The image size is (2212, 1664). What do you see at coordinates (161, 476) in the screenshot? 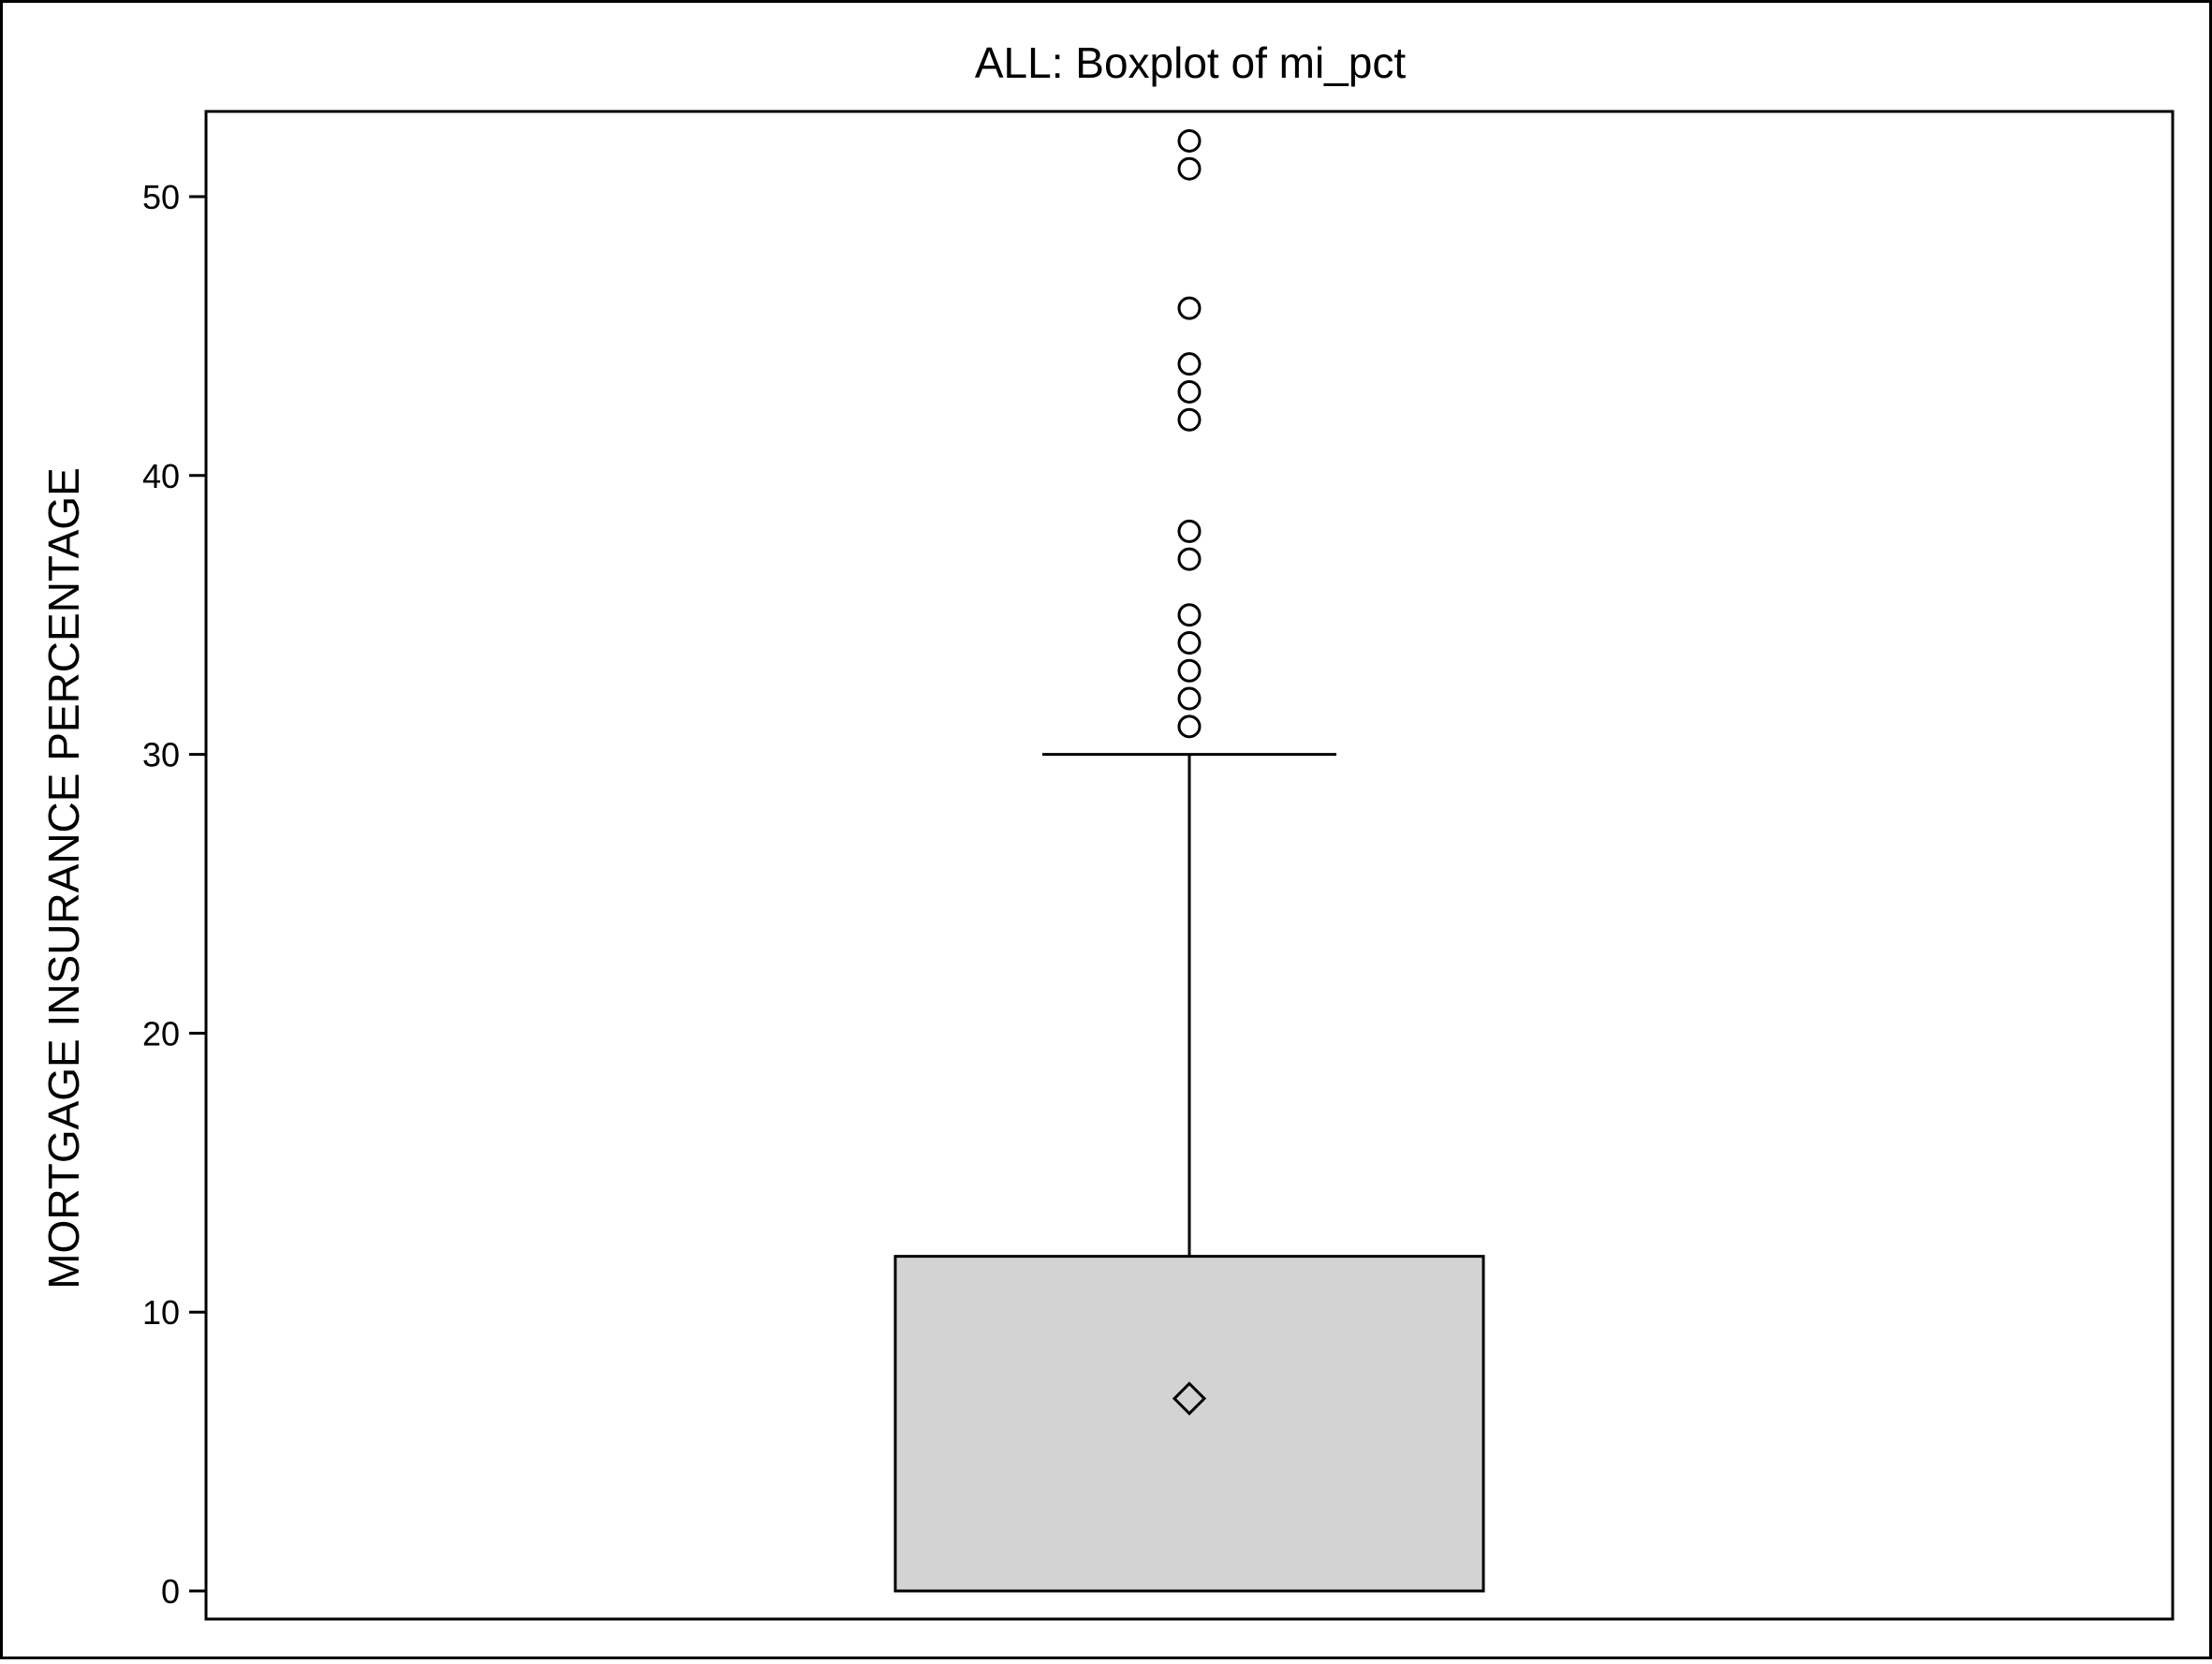
I see `y-tick-label: 40` at bounding box center [161, 476].